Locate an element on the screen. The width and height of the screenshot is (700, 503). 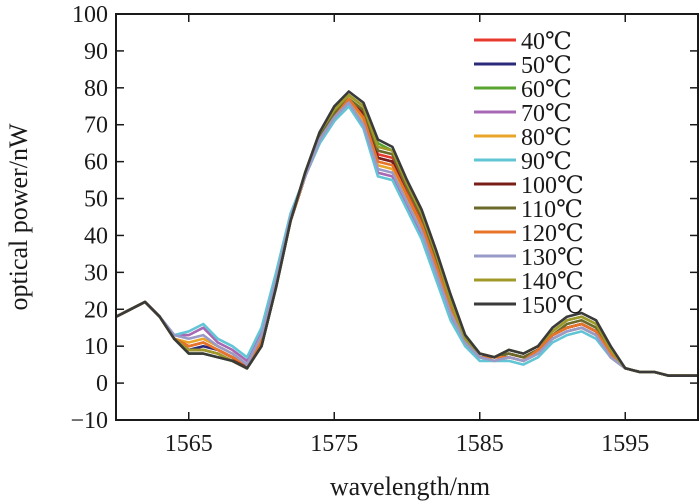
legend-label: 140℃ is located at coordinates (552, 282).